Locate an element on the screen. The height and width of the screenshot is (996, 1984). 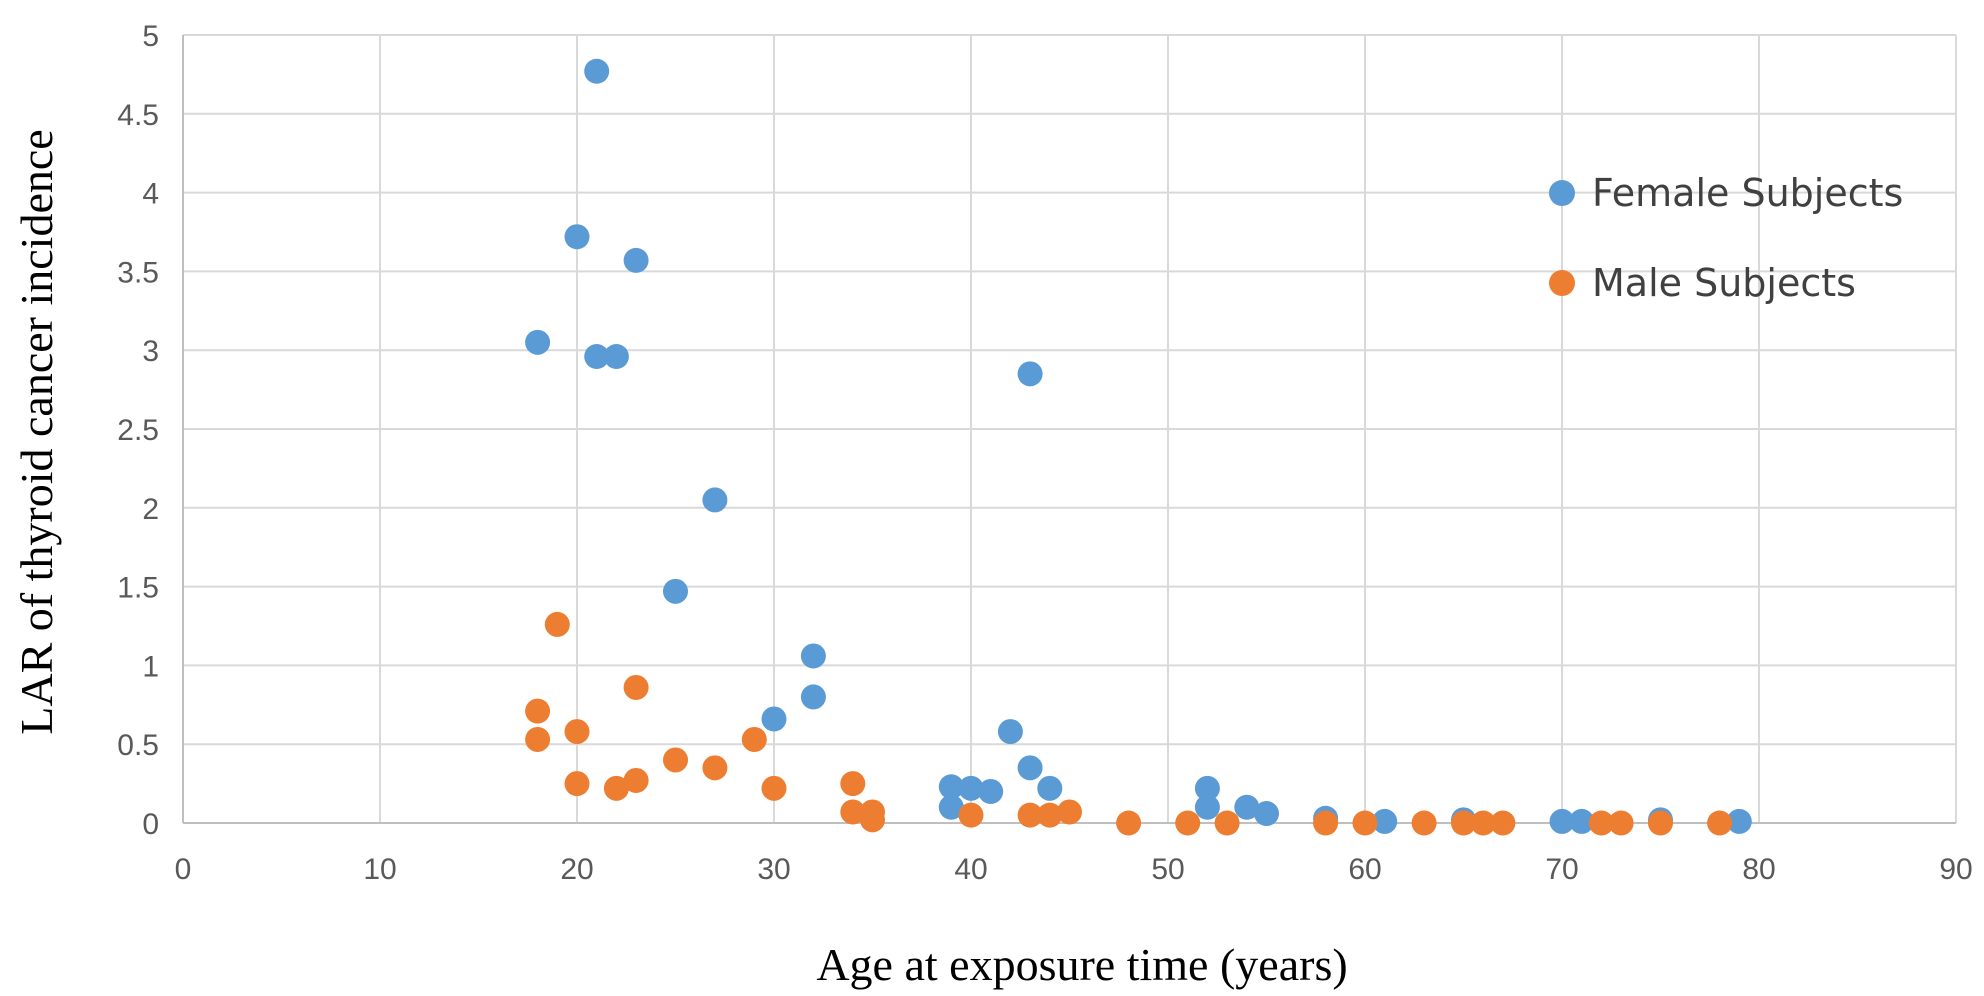
x-axis-title: Age at exposure time (years) is located at coordinates (1081, 964).